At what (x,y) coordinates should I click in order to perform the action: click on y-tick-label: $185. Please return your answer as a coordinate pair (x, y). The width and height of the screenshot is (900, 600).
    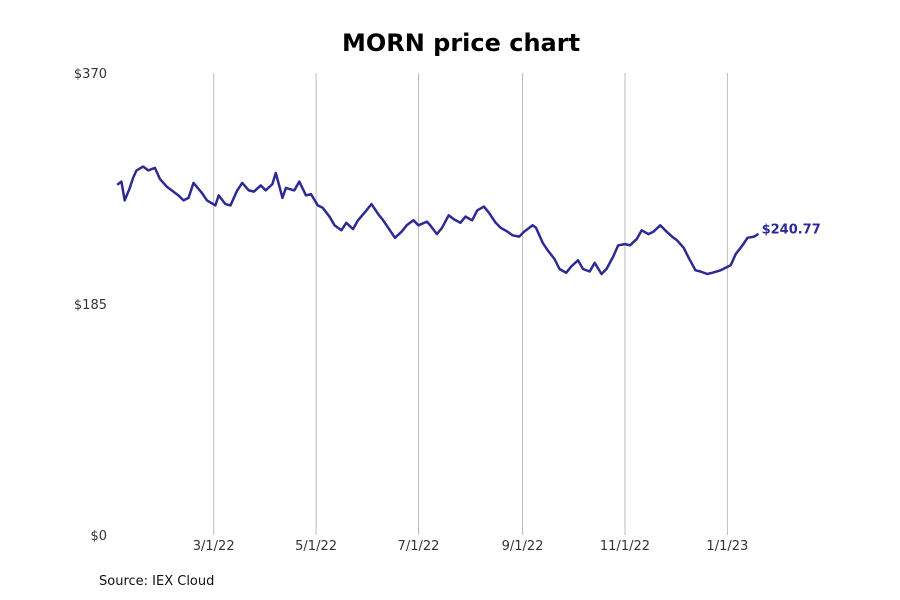
    Looking at the image, I should click on (90, 305).